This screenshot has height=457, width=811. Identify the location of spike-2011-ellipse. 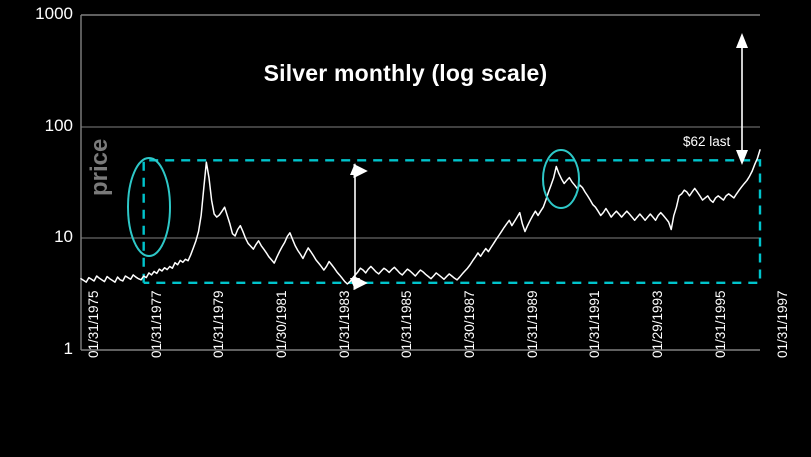
(561, 179).